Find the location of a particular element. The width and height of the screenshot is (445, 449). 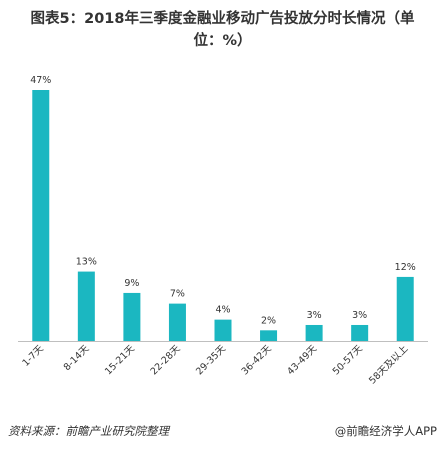

x-tick-label-8: 50-57天 is located at coordinates (348, 360).